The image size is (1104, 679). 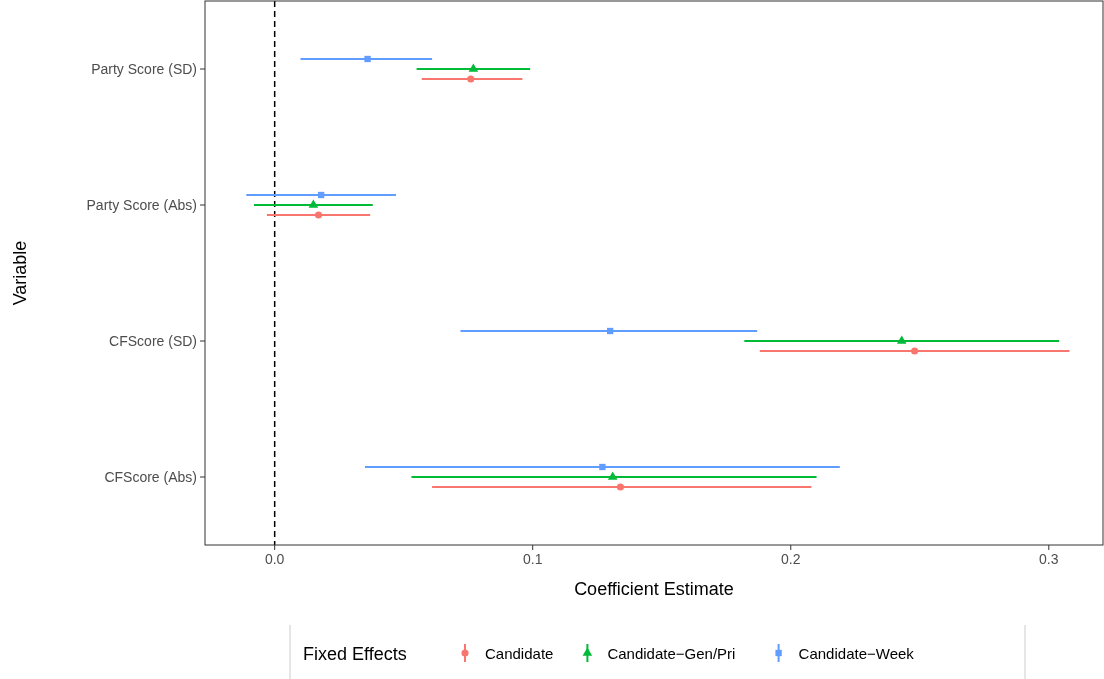 What do you see at coordinates (150, 477) in the screenshot?
I see `y-tick-label: CFScore (Abs)` at bounding box center [150, 477].